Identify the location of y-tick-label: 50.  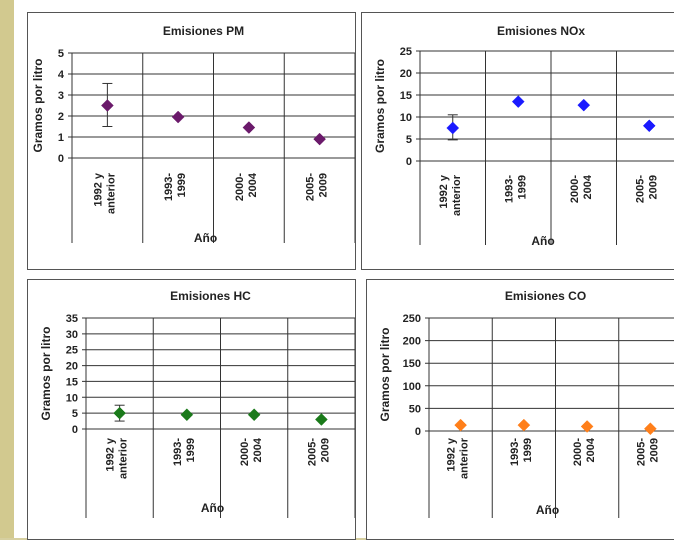
(415, 409).